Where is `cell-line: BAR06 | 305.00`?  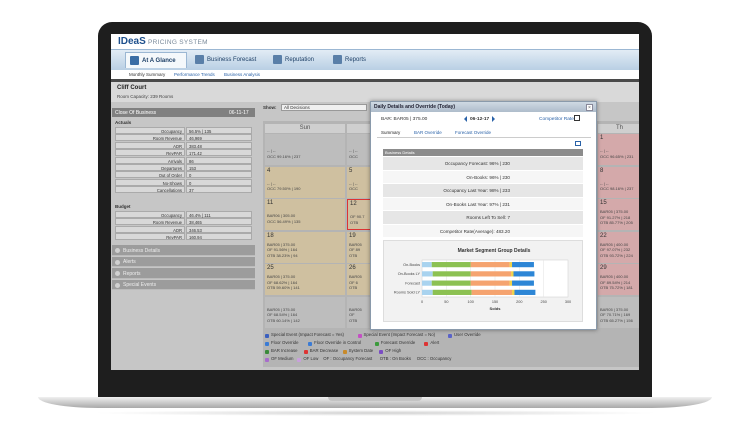 cell-line: BAR06 | 305.00 is located at coordinates (281, 215).